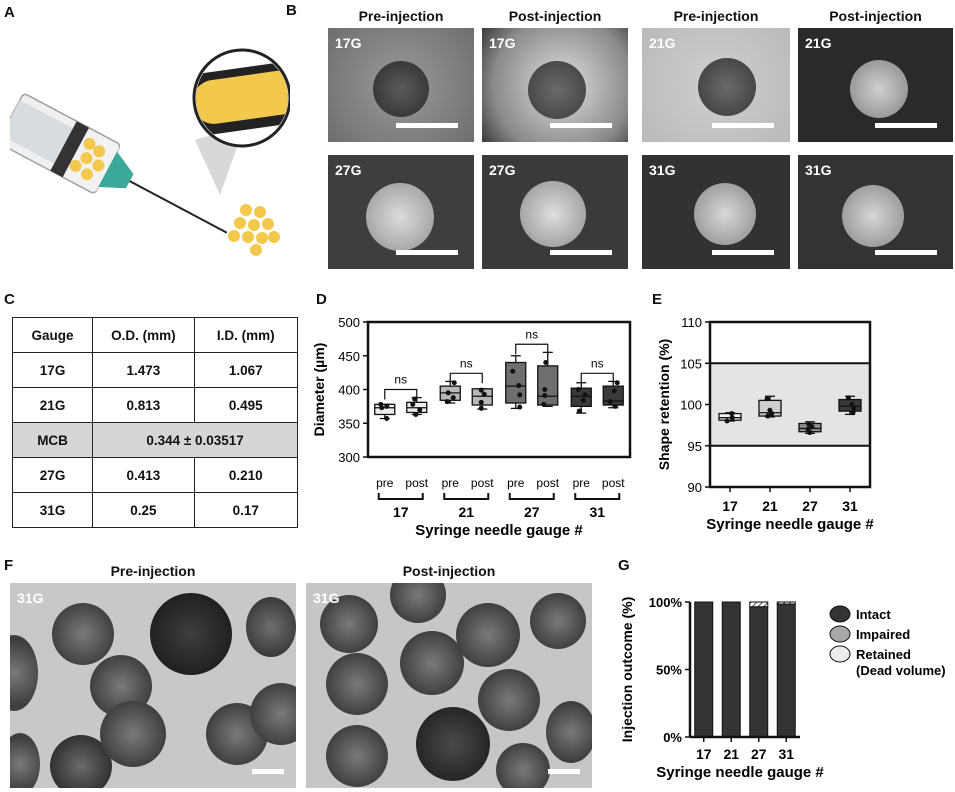 This screenshot has width=955, height=792. What do you see at coordinates (883, 654) in the screenshot?
I see `legend-label: Retained` at bounding box center [883, 654].